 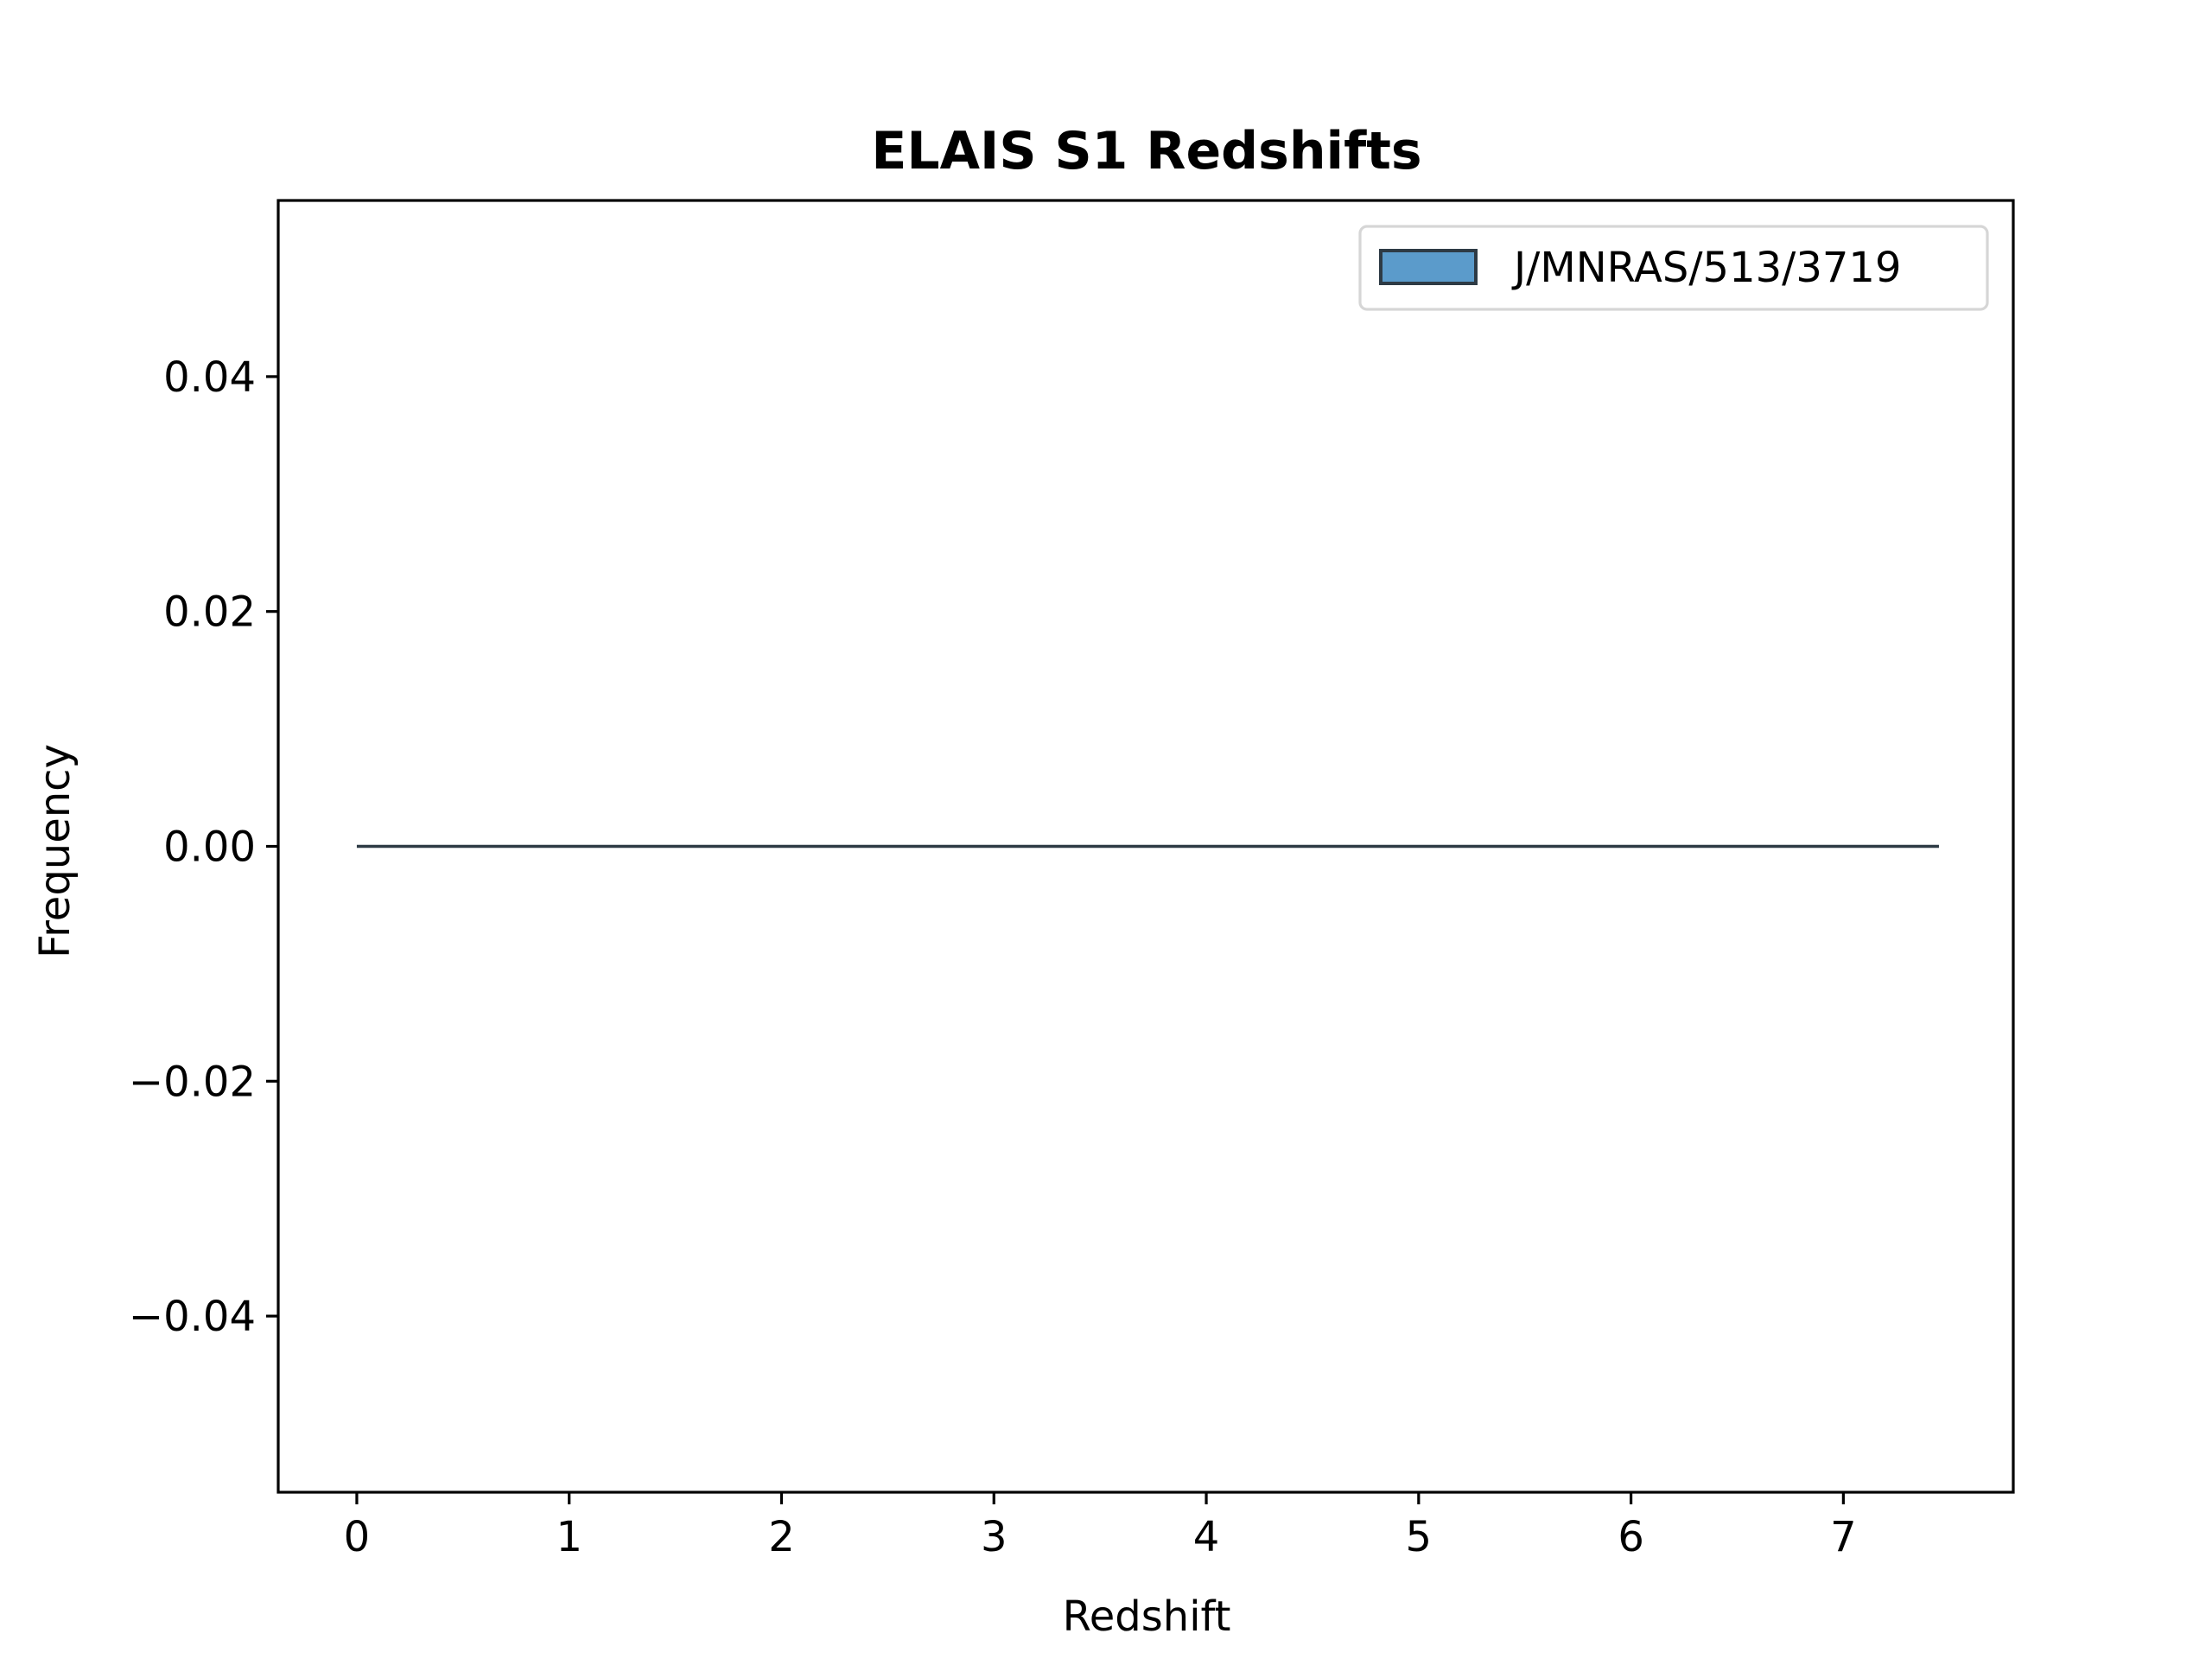 What do you see at coordinates (994, 1537) in the screenshot?
I see `x-tick-label: 3` at bounding box center [994, 1537].